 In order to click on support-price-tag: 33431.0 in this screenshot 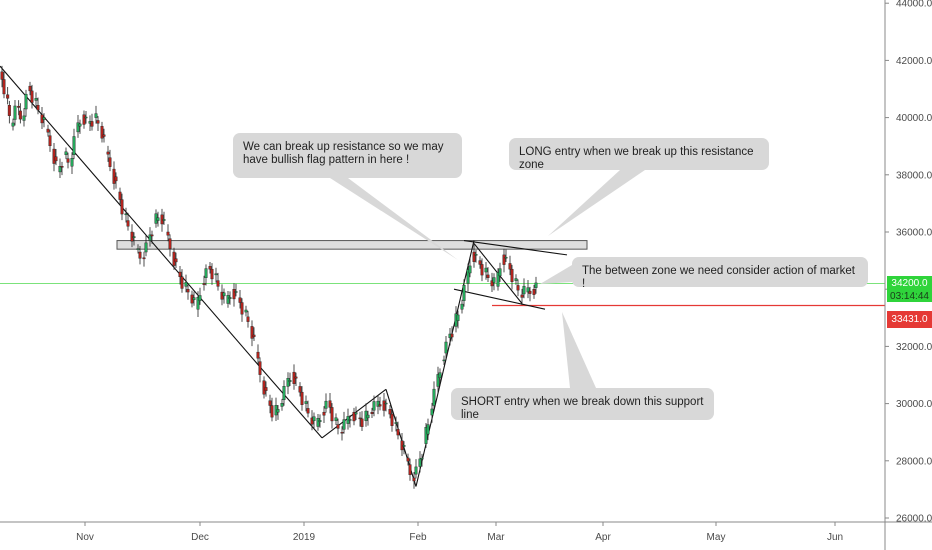, I will do `click(909, 319)`.